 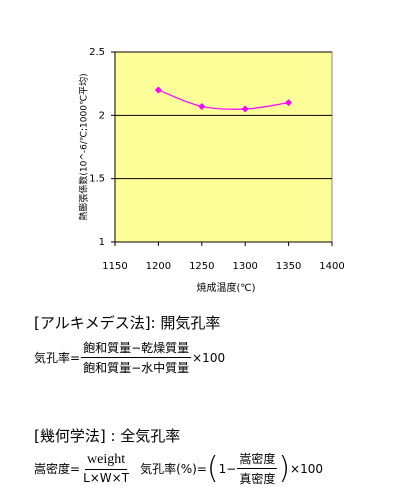 What do you see at coordinates (244, 266) in the screenshot?
I see `x-tick-label: 1300` at bounding box center [244, 266].